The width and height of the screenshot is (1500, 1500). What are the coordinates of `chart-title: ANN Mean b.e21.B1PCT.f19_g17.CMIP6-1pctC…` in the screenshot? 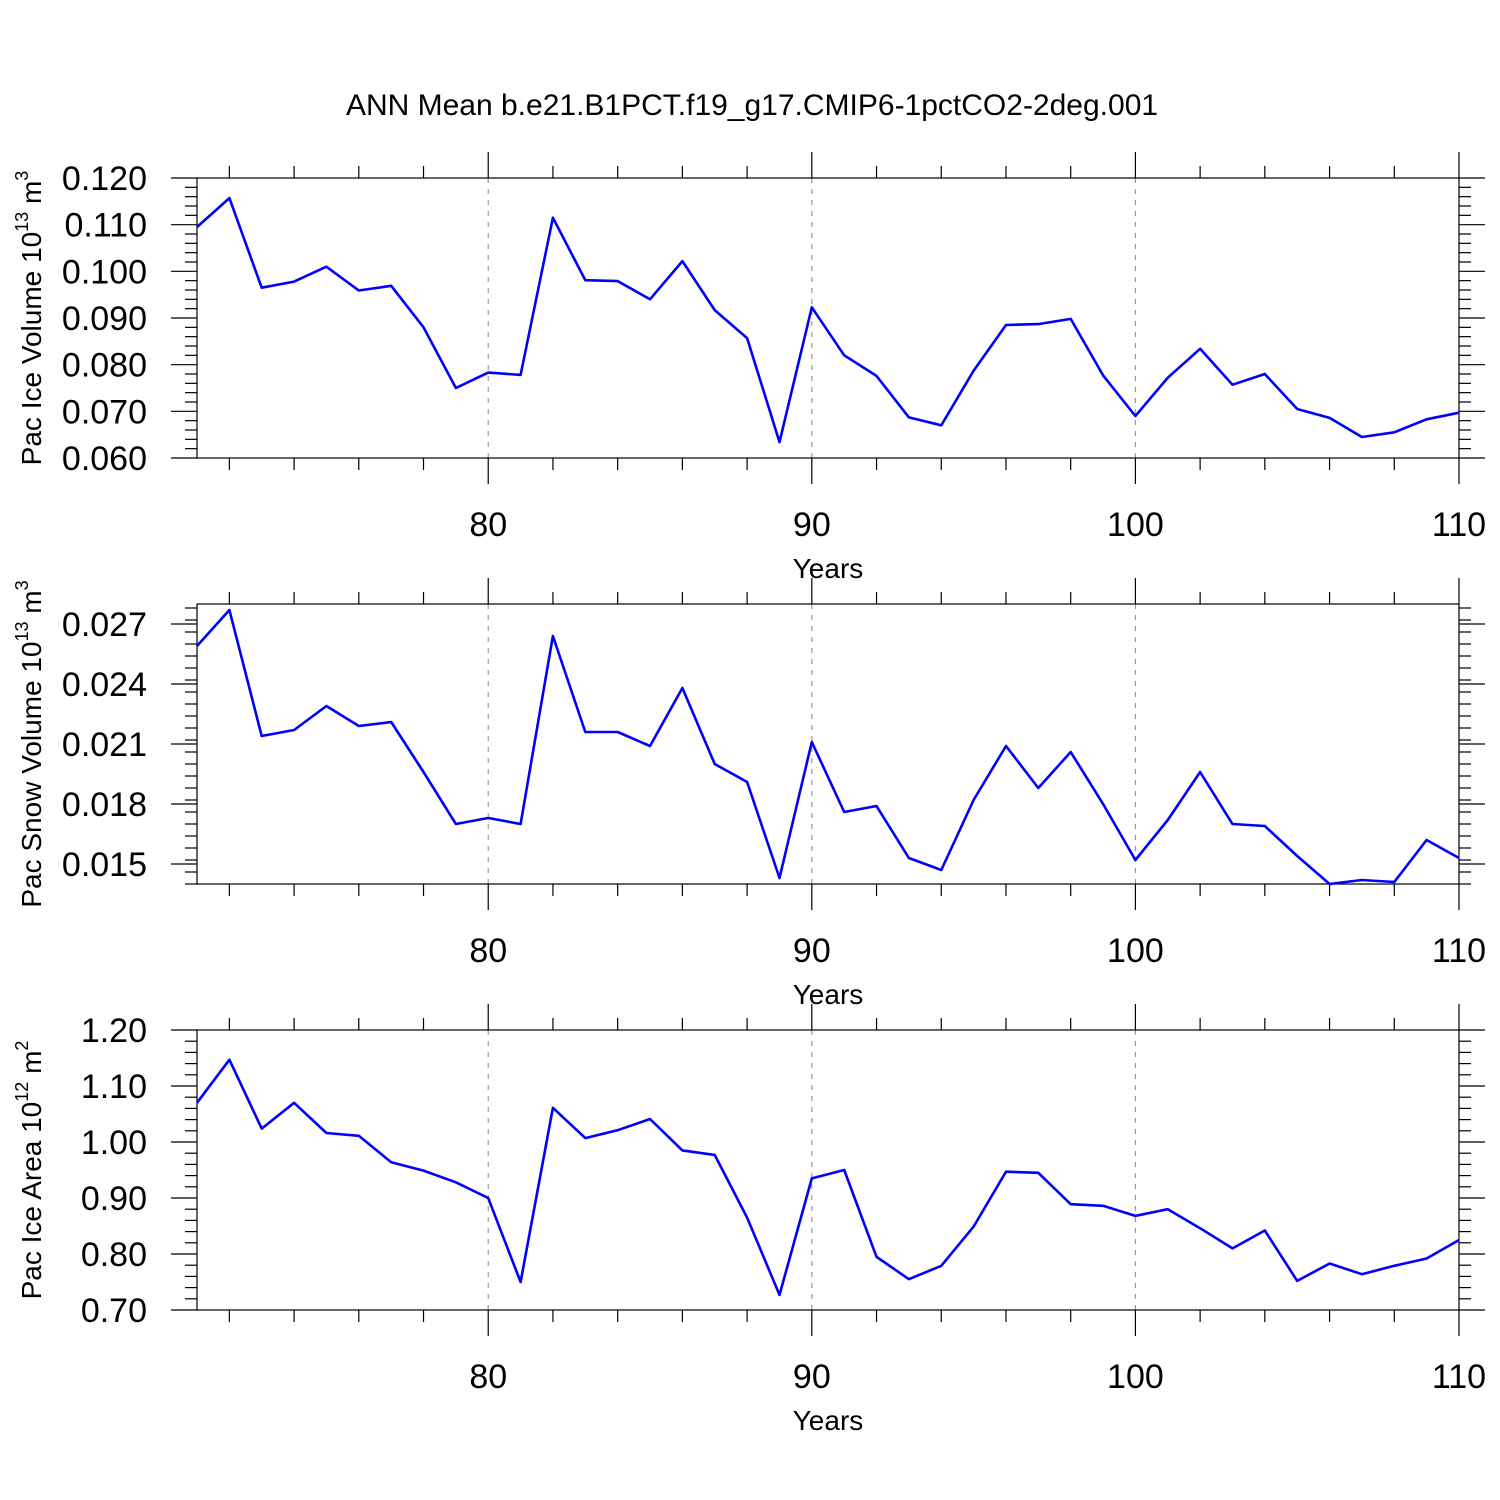 It's located at (752, 105).